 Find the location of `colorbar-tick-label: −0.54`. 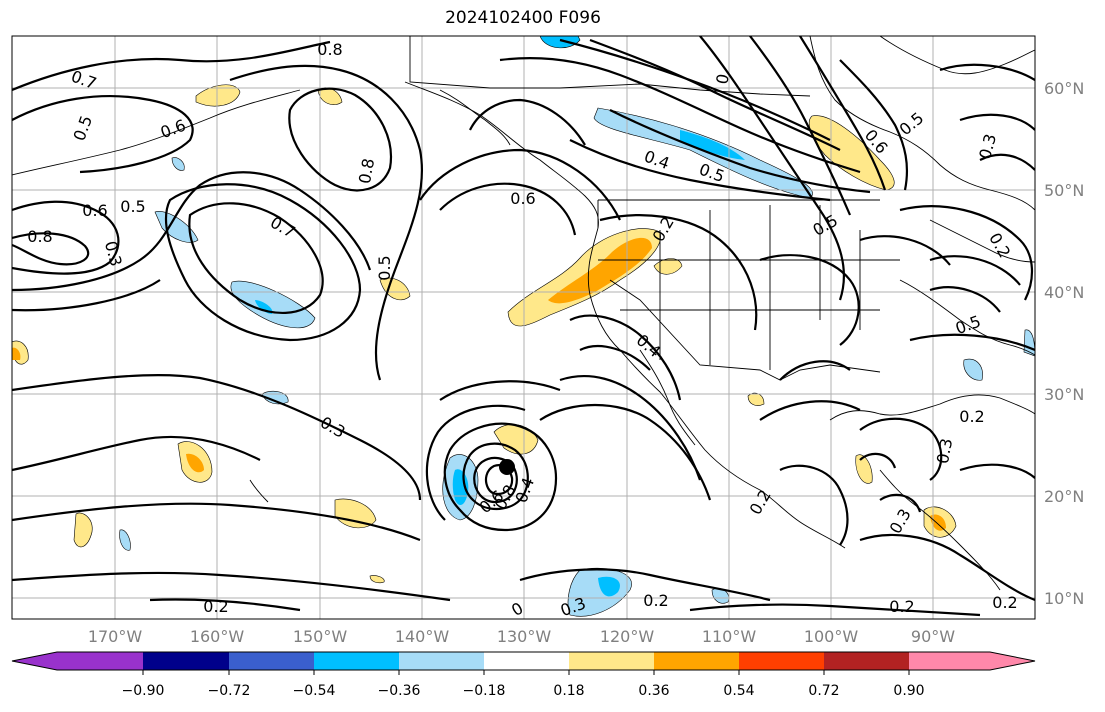

colorbar-tick-label: −0.54 is located at coordinates (314, 691).